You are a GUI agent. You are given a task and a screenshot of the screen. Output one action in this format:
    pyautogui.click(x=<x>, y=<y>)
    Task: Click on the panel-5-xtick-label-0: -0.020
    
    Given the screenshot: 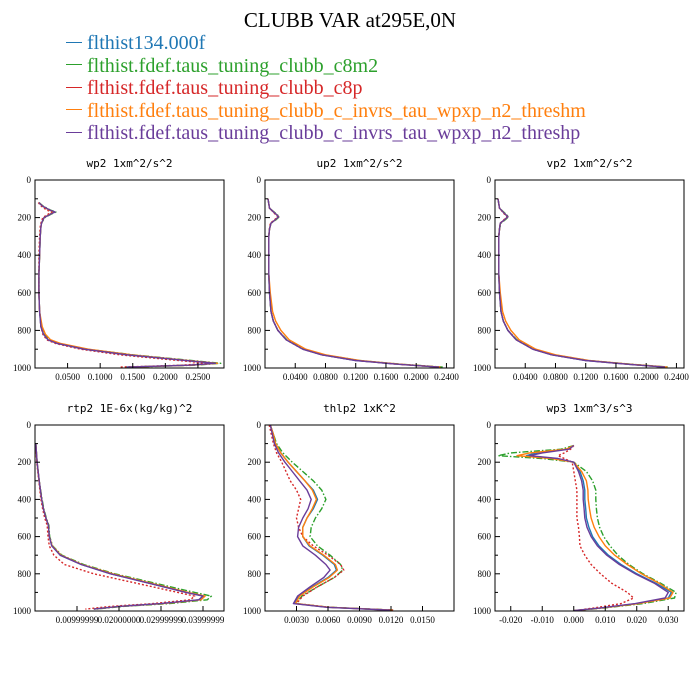 What is the action you would take?
    pyautogui.click(x=511, y=620)
    